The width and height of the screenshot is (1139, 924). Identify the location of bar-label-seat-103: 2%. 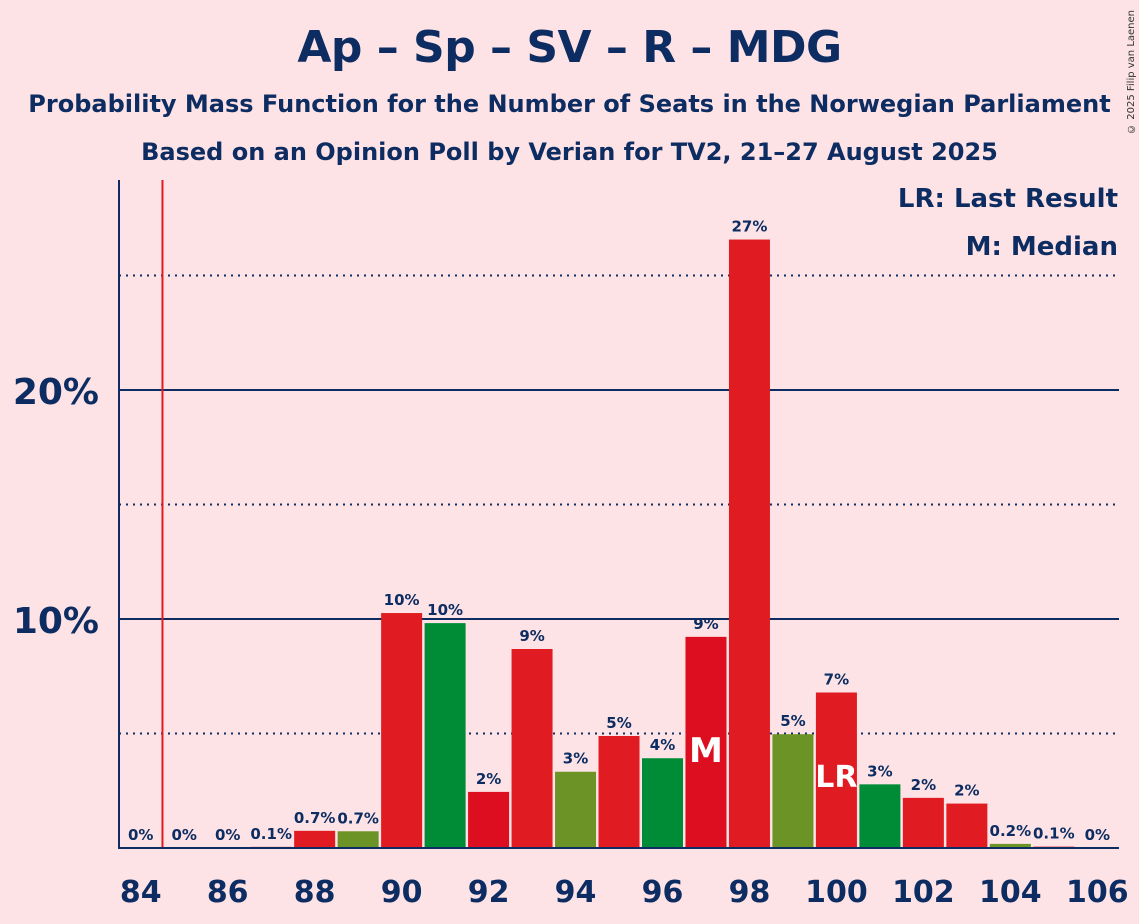
(966, 791).